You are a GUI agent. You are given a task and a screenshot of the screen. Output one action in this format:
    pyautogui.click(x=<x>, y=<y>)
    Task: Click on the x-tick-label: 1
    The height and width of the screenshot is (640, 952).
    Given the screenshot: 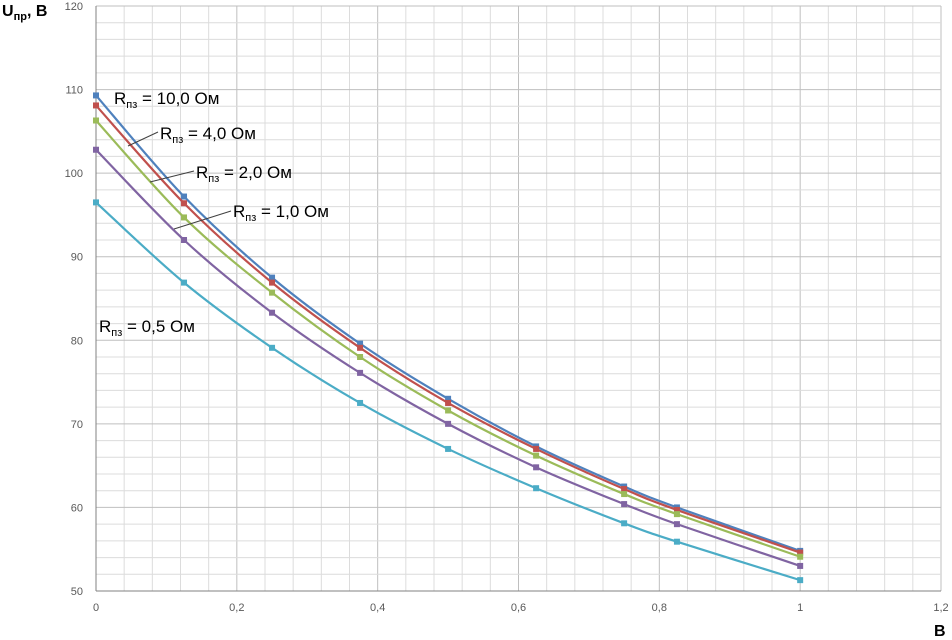 What is the action you would take?
    pyautogui.click(x=800, y=608)
    